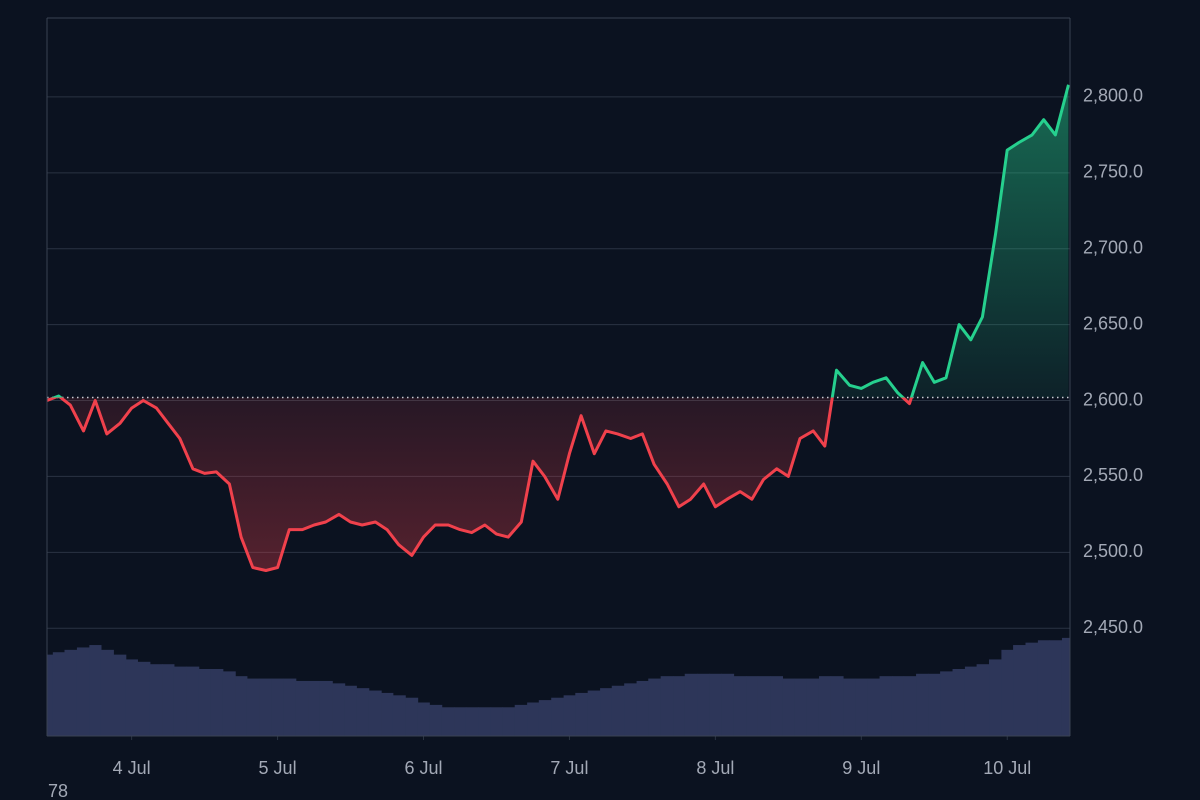 This screenshot has height=800, width=1200. I want to click on x-tick-label: 10 Jul, so click(1007, 768).